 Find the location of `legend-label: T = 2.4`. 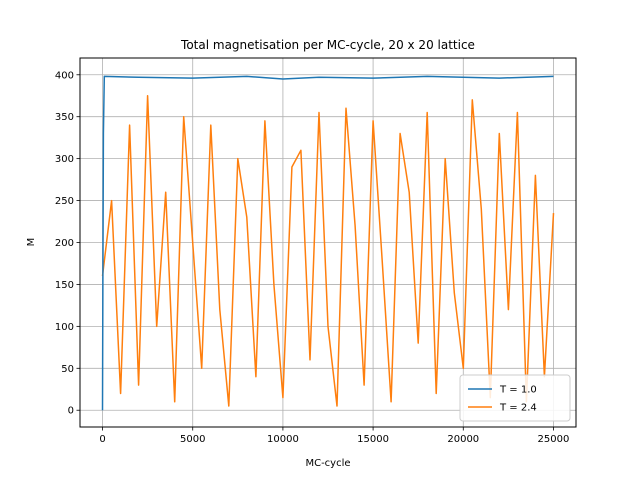

legend-label: T = 2.4 is located at coordinates (518, 408).